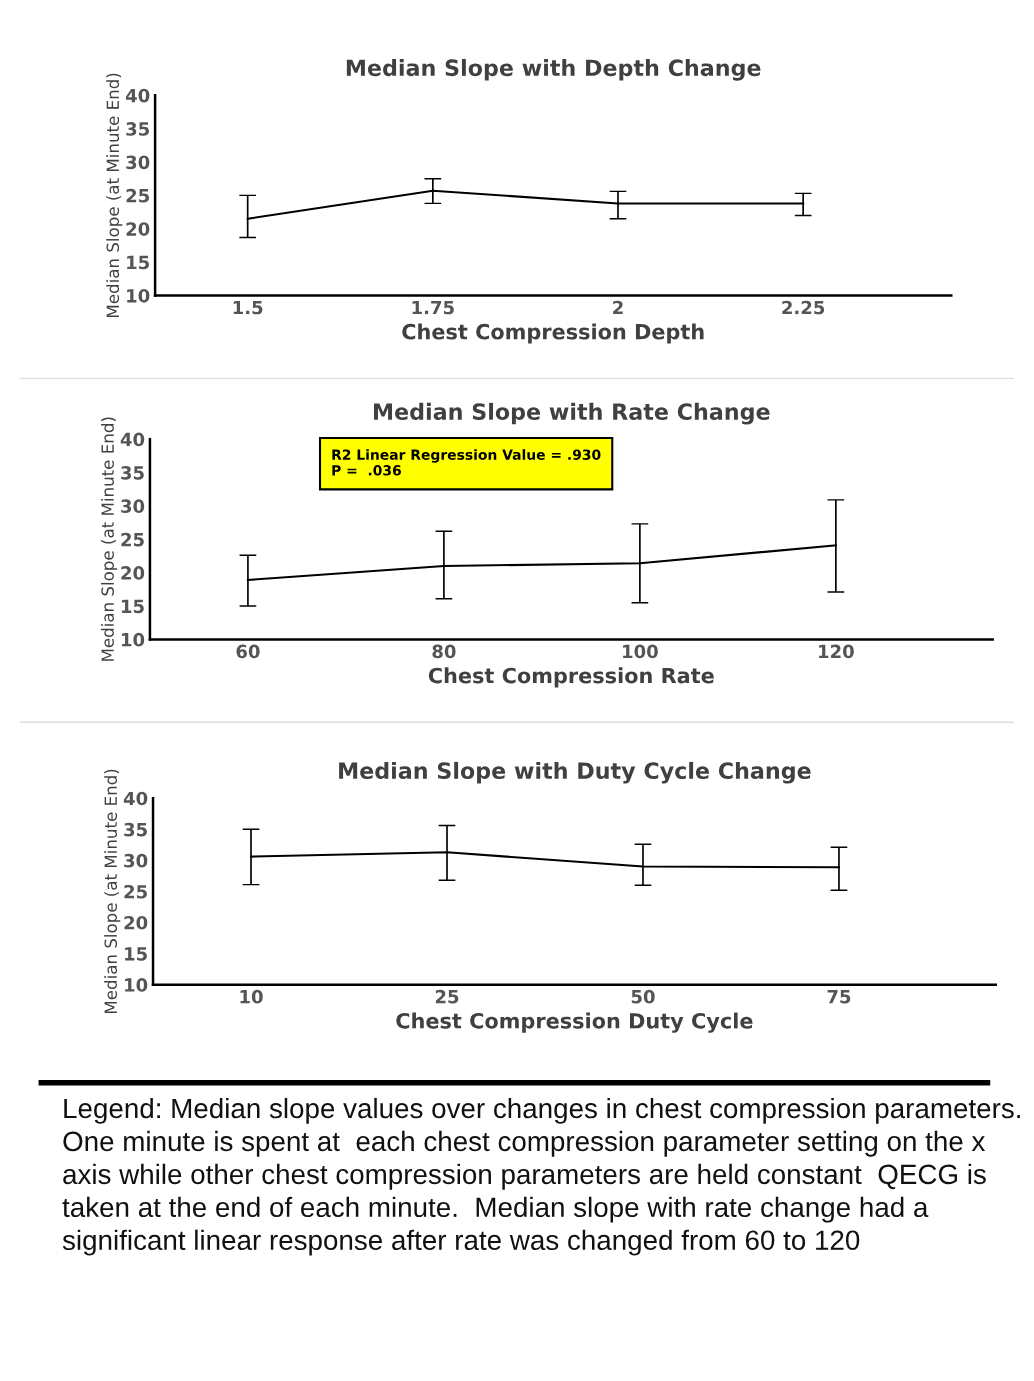 Image resolution: width=1034 pixels, height=1381 pixels. Describe the element at coordinates (248, 307) in the screenshot. I see `x-tick-label: 1.5` at that location.